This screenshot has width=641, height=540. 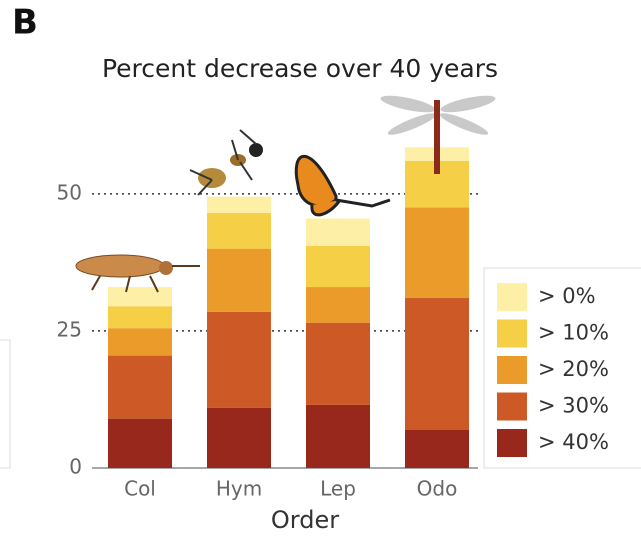 I want to click on dragonfly-icon, so click(x=438, y=134).